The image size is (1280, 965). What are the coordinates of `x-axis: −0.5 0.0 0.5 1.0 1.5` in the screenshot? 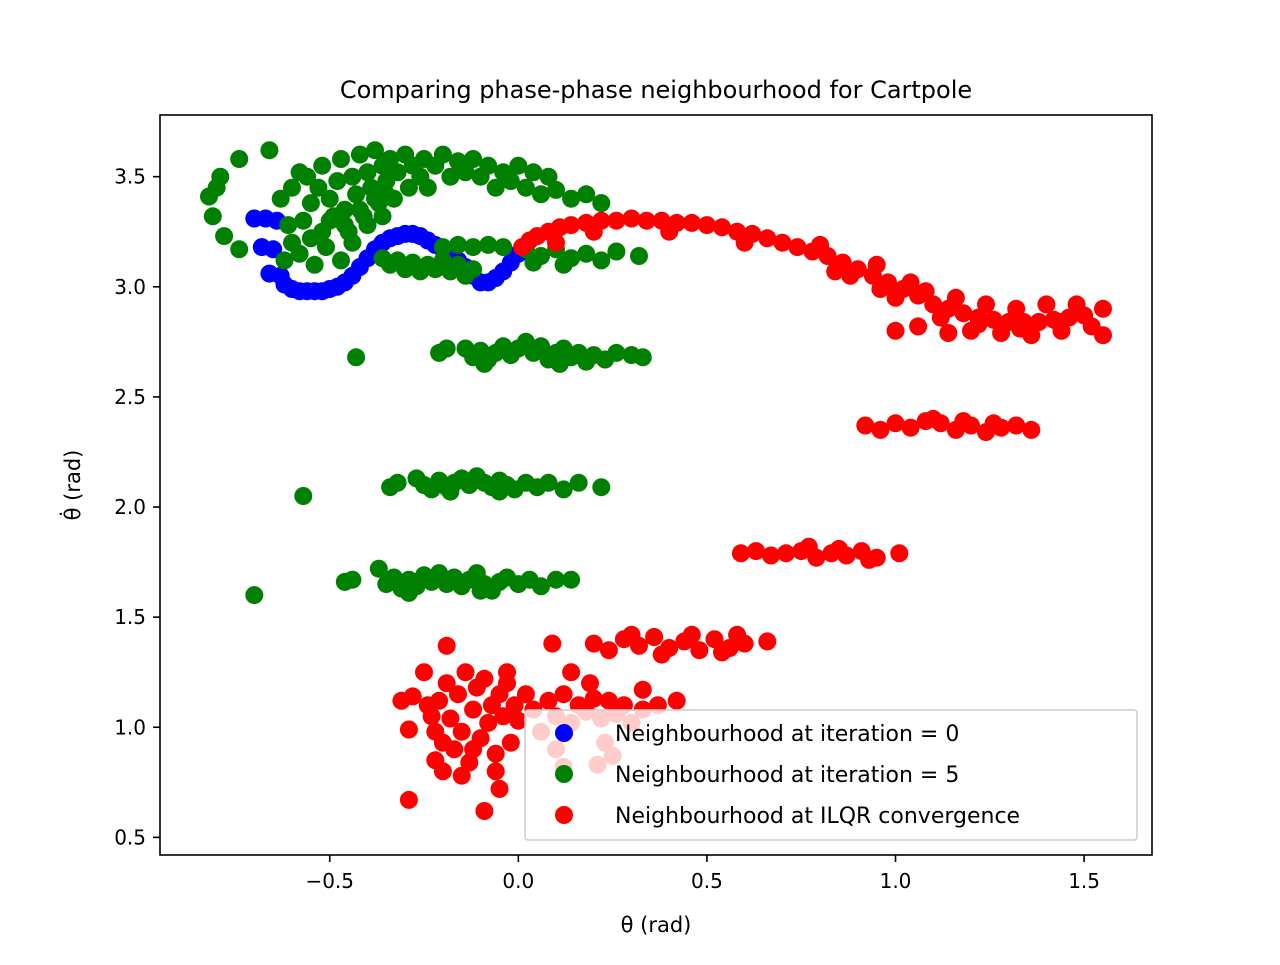 It's located at (702, 874).